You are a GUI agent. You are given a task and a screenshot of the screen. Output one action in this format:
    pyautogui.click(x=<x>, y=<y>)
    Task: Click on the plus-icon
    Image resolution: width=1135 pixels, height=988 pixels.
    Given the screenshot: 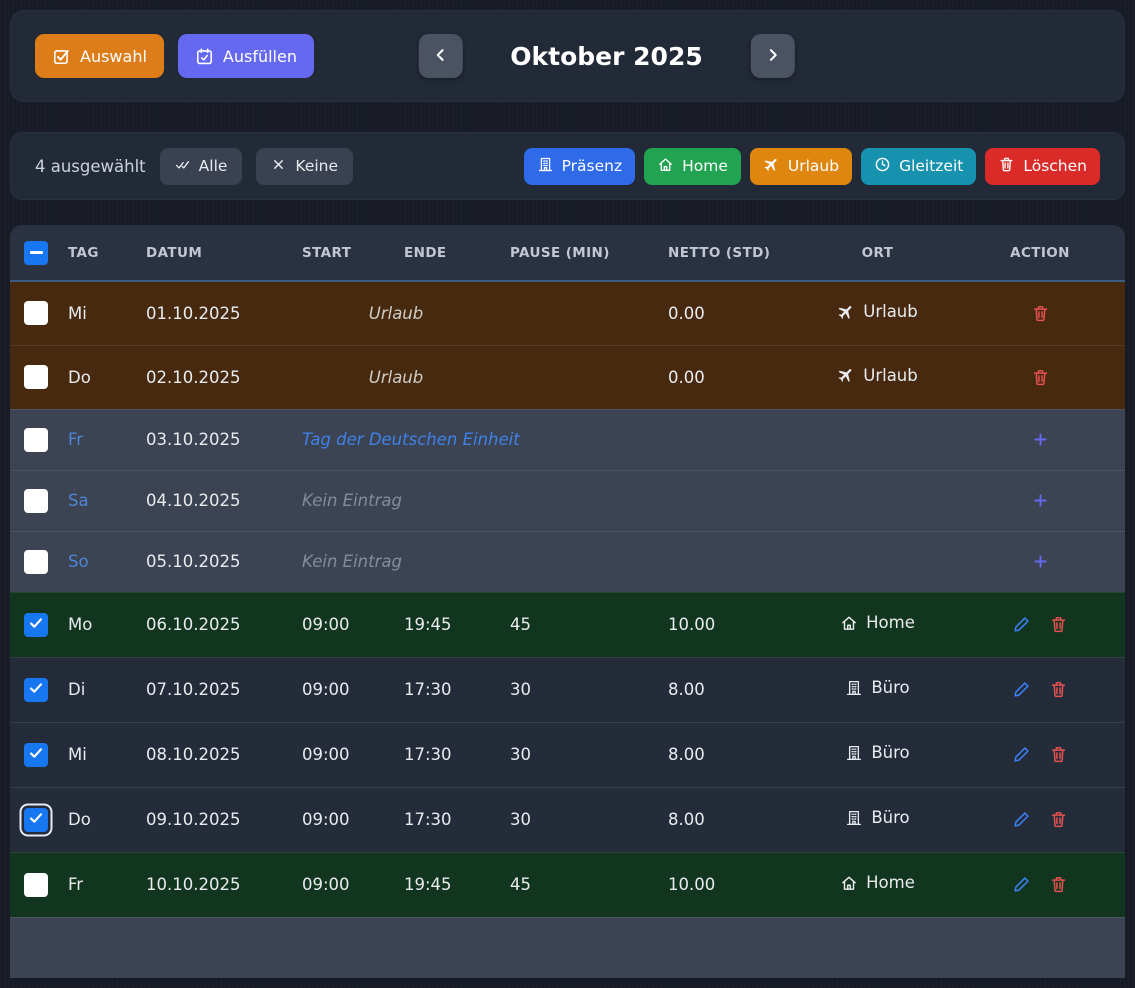 What is the action you would take?
    pyautogui.click(x=1040, y=500)
    